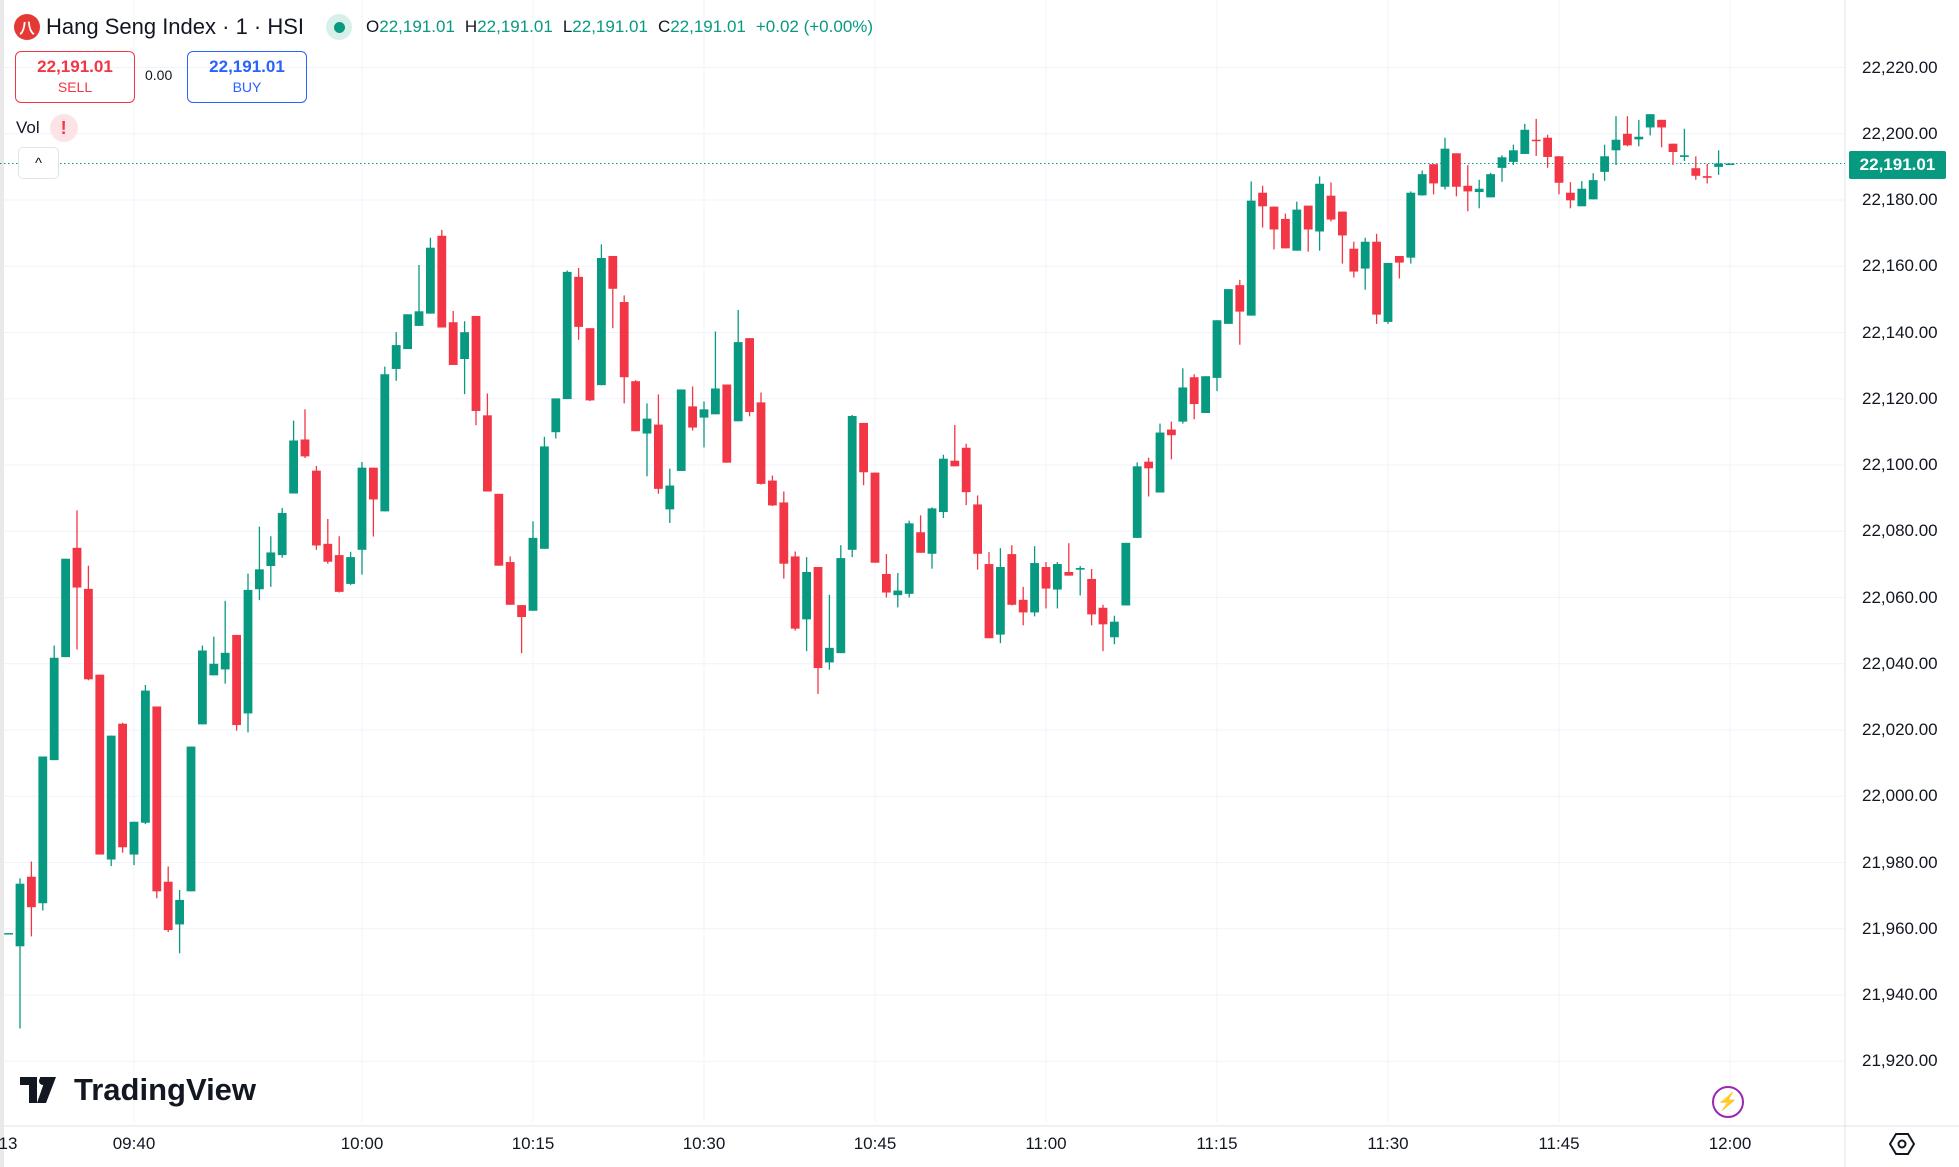  Describe the element at coordinates (175, 26) in the screenshot. I see `symbol-title: Hang Seng Index · 1 · HSI` at that location.